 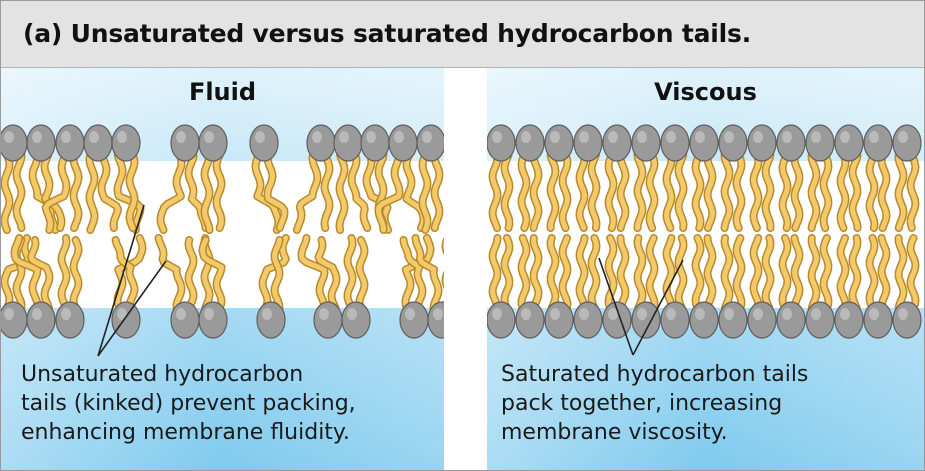 What do you see at coordinates (614, 432) in the screenshot?
I see `viscous-caption-line-3: membrane viscosity.` at bounding box center [614, 432].